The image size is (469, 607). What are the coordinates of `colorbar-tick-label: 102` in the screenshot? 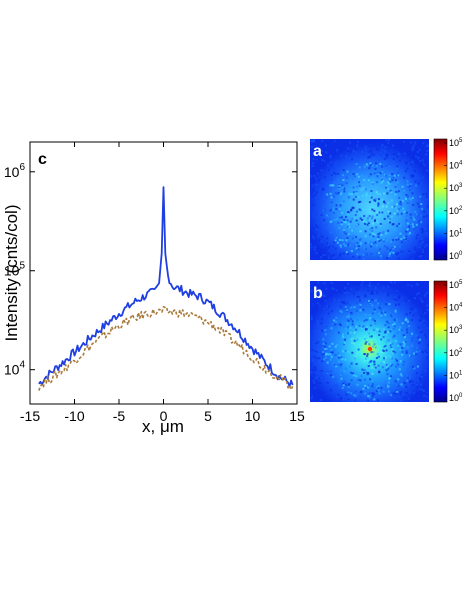 It's located at (456, 211).